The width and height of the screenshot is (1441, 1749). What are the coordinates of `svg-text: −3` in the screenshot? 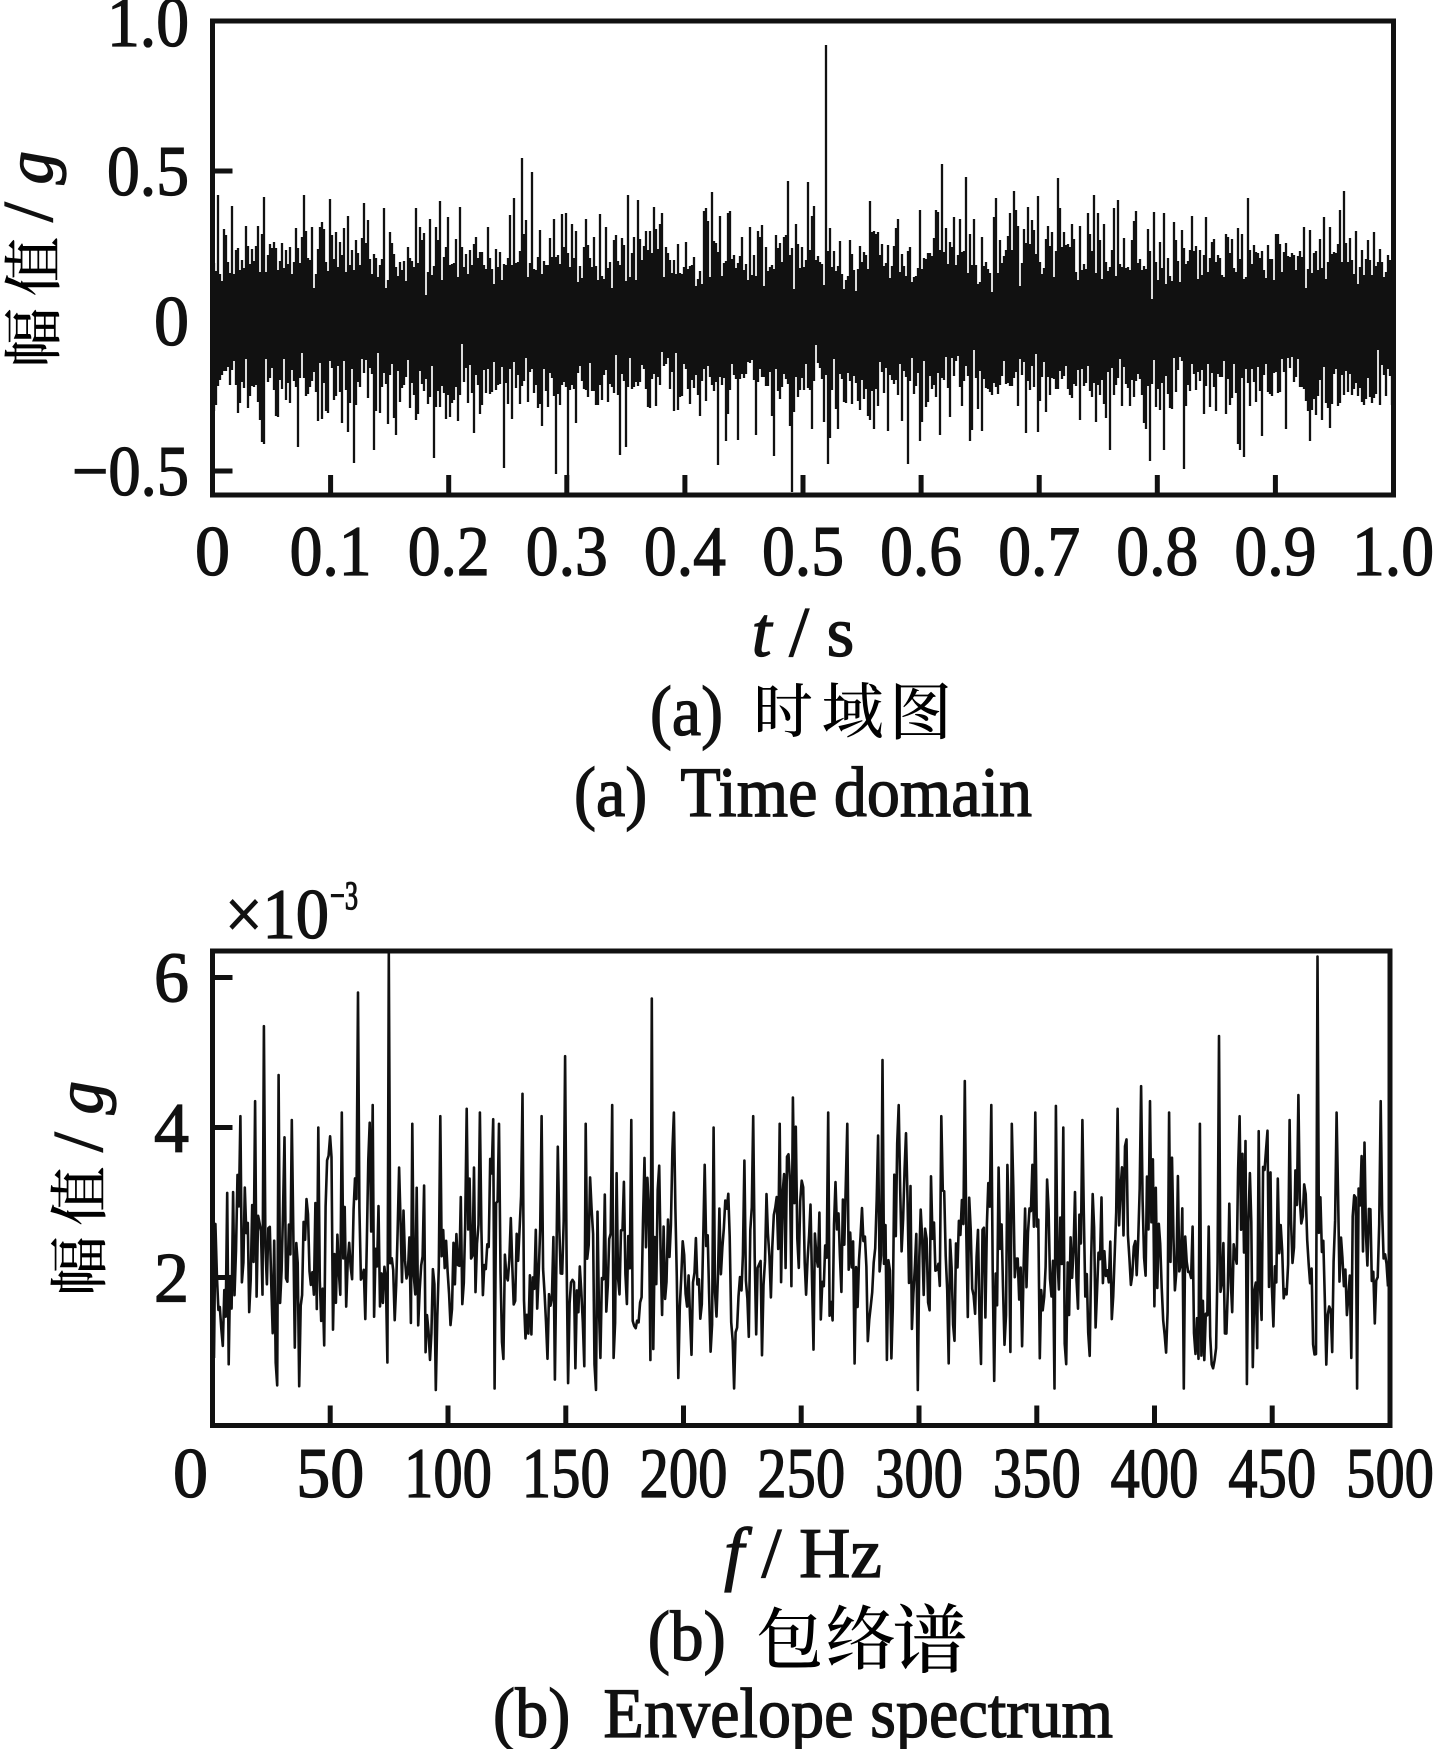 It's located at (344, 895).